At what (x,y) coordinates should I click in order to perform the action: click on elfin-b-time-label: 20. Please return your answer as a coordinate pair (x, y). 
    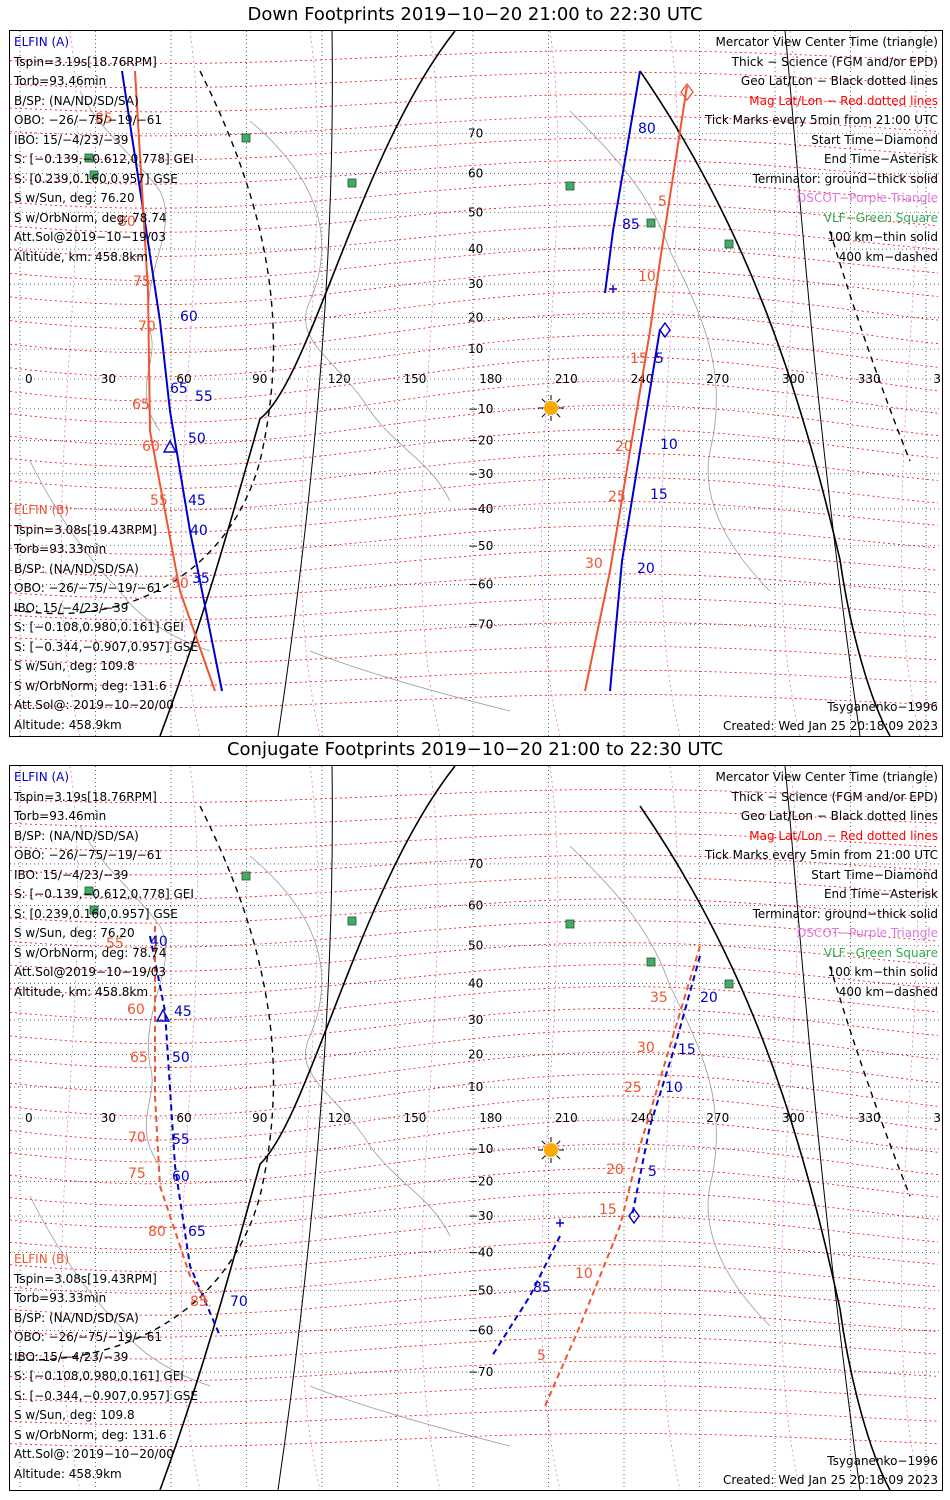
    Looking at the image, I should click on (615, 1170).